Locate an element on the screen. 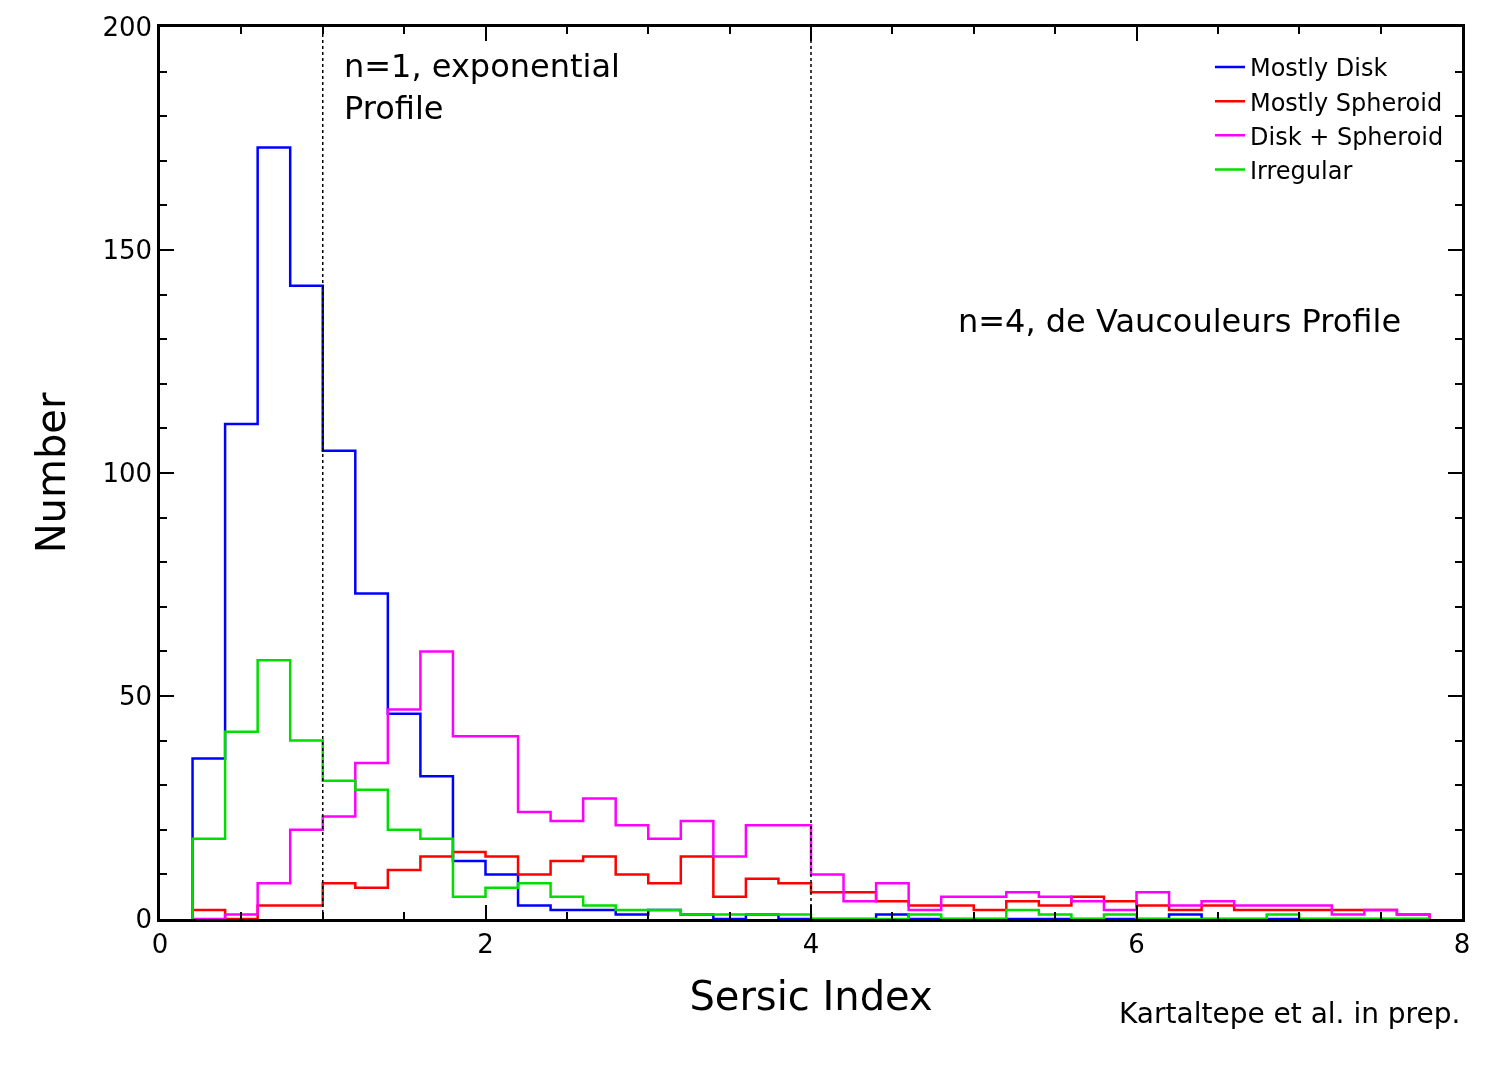 The width and height of the screenshot is (1497, 1069). x-axis-title: Sersic Index is located at coordinates (811, 996).